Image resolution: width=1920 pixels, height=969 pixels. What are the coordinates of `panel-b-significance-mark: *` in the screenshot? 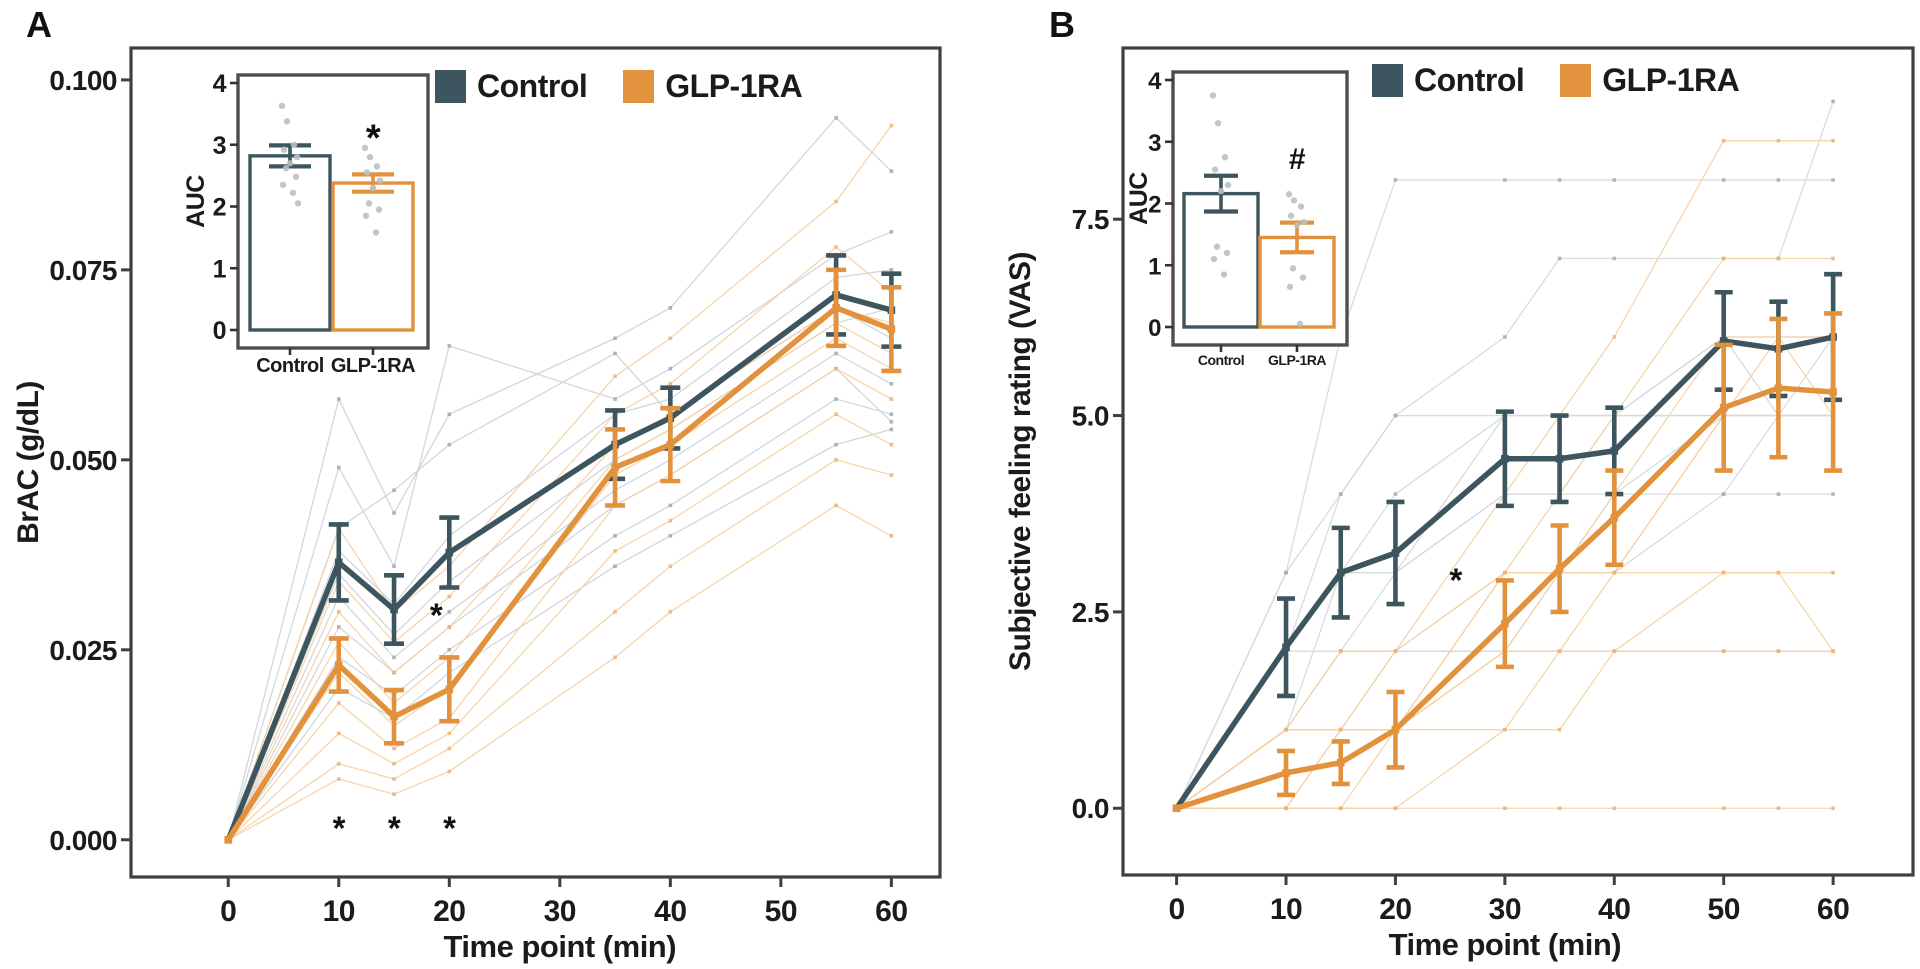 It's located at (1455, 579).